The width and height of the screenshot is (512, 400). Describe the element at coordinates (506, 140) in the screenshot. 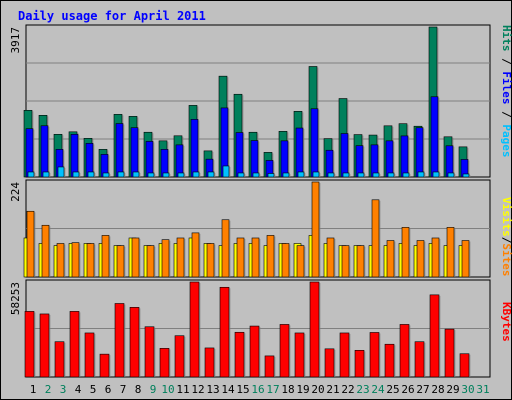

I see `legend-item: Pages` at that location.